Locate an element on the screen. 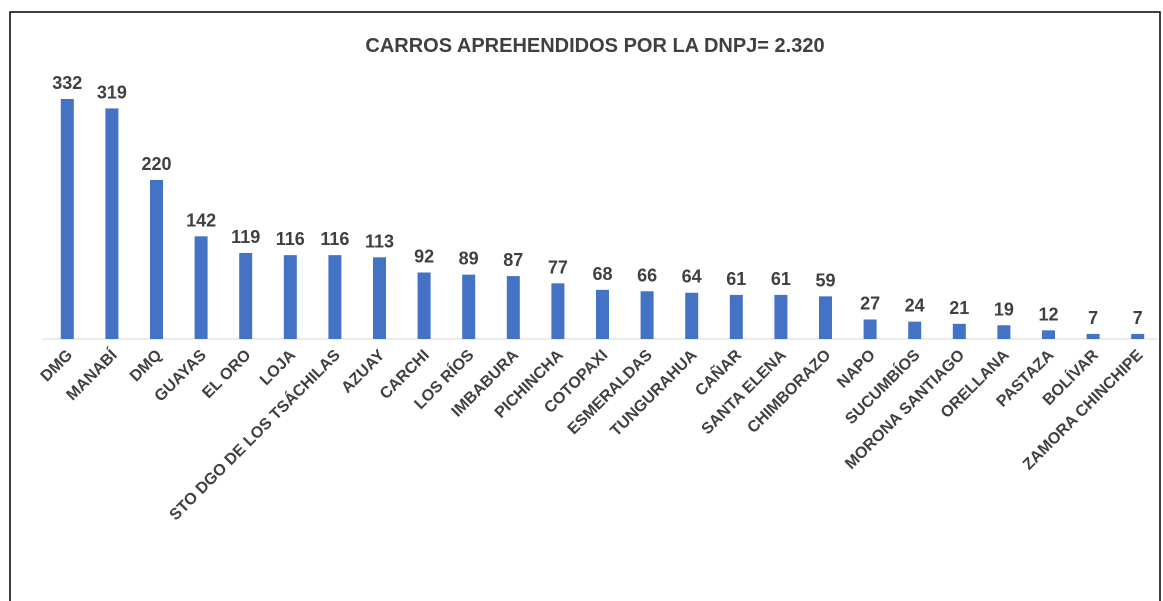 The height and width of the screenshot is (601, 1163). data-label: 64 is located at coordinates (692, 277).